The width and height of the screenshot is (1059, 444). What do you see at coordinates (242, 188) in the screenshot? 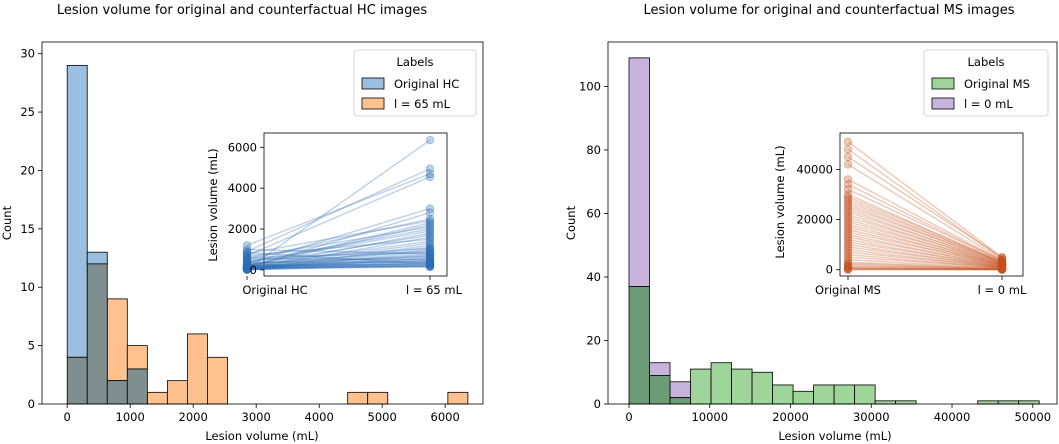
I see `inset-y-tick-label: 4000` at bounding box center [242, 188].